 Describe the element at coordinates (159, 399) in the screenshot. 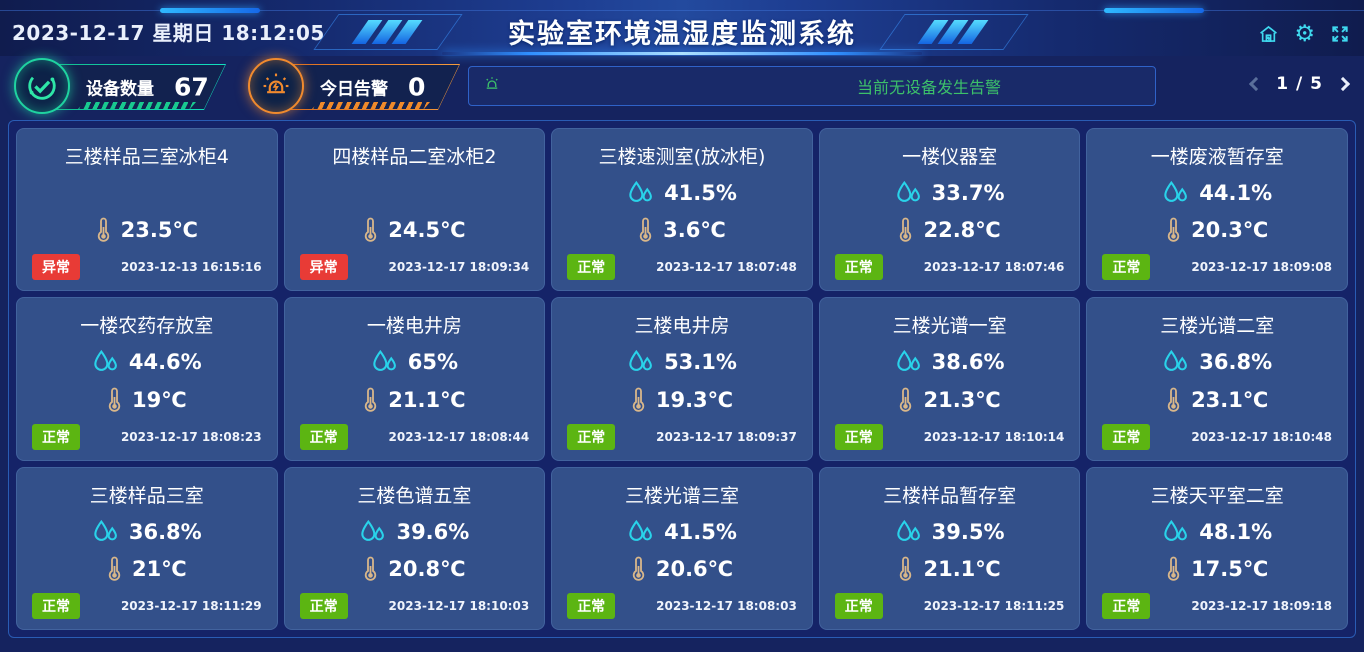

I see `temperature-value: 19℃` at that location.